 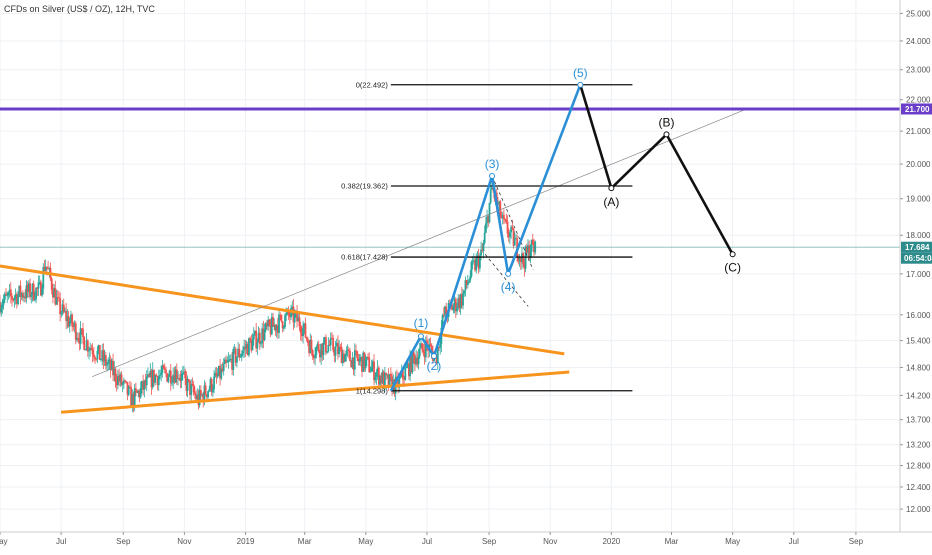 I want to click on chart-title: CFDs on Silver (US$ / OZ), 12H, TVC, so click(x=79, y=9).